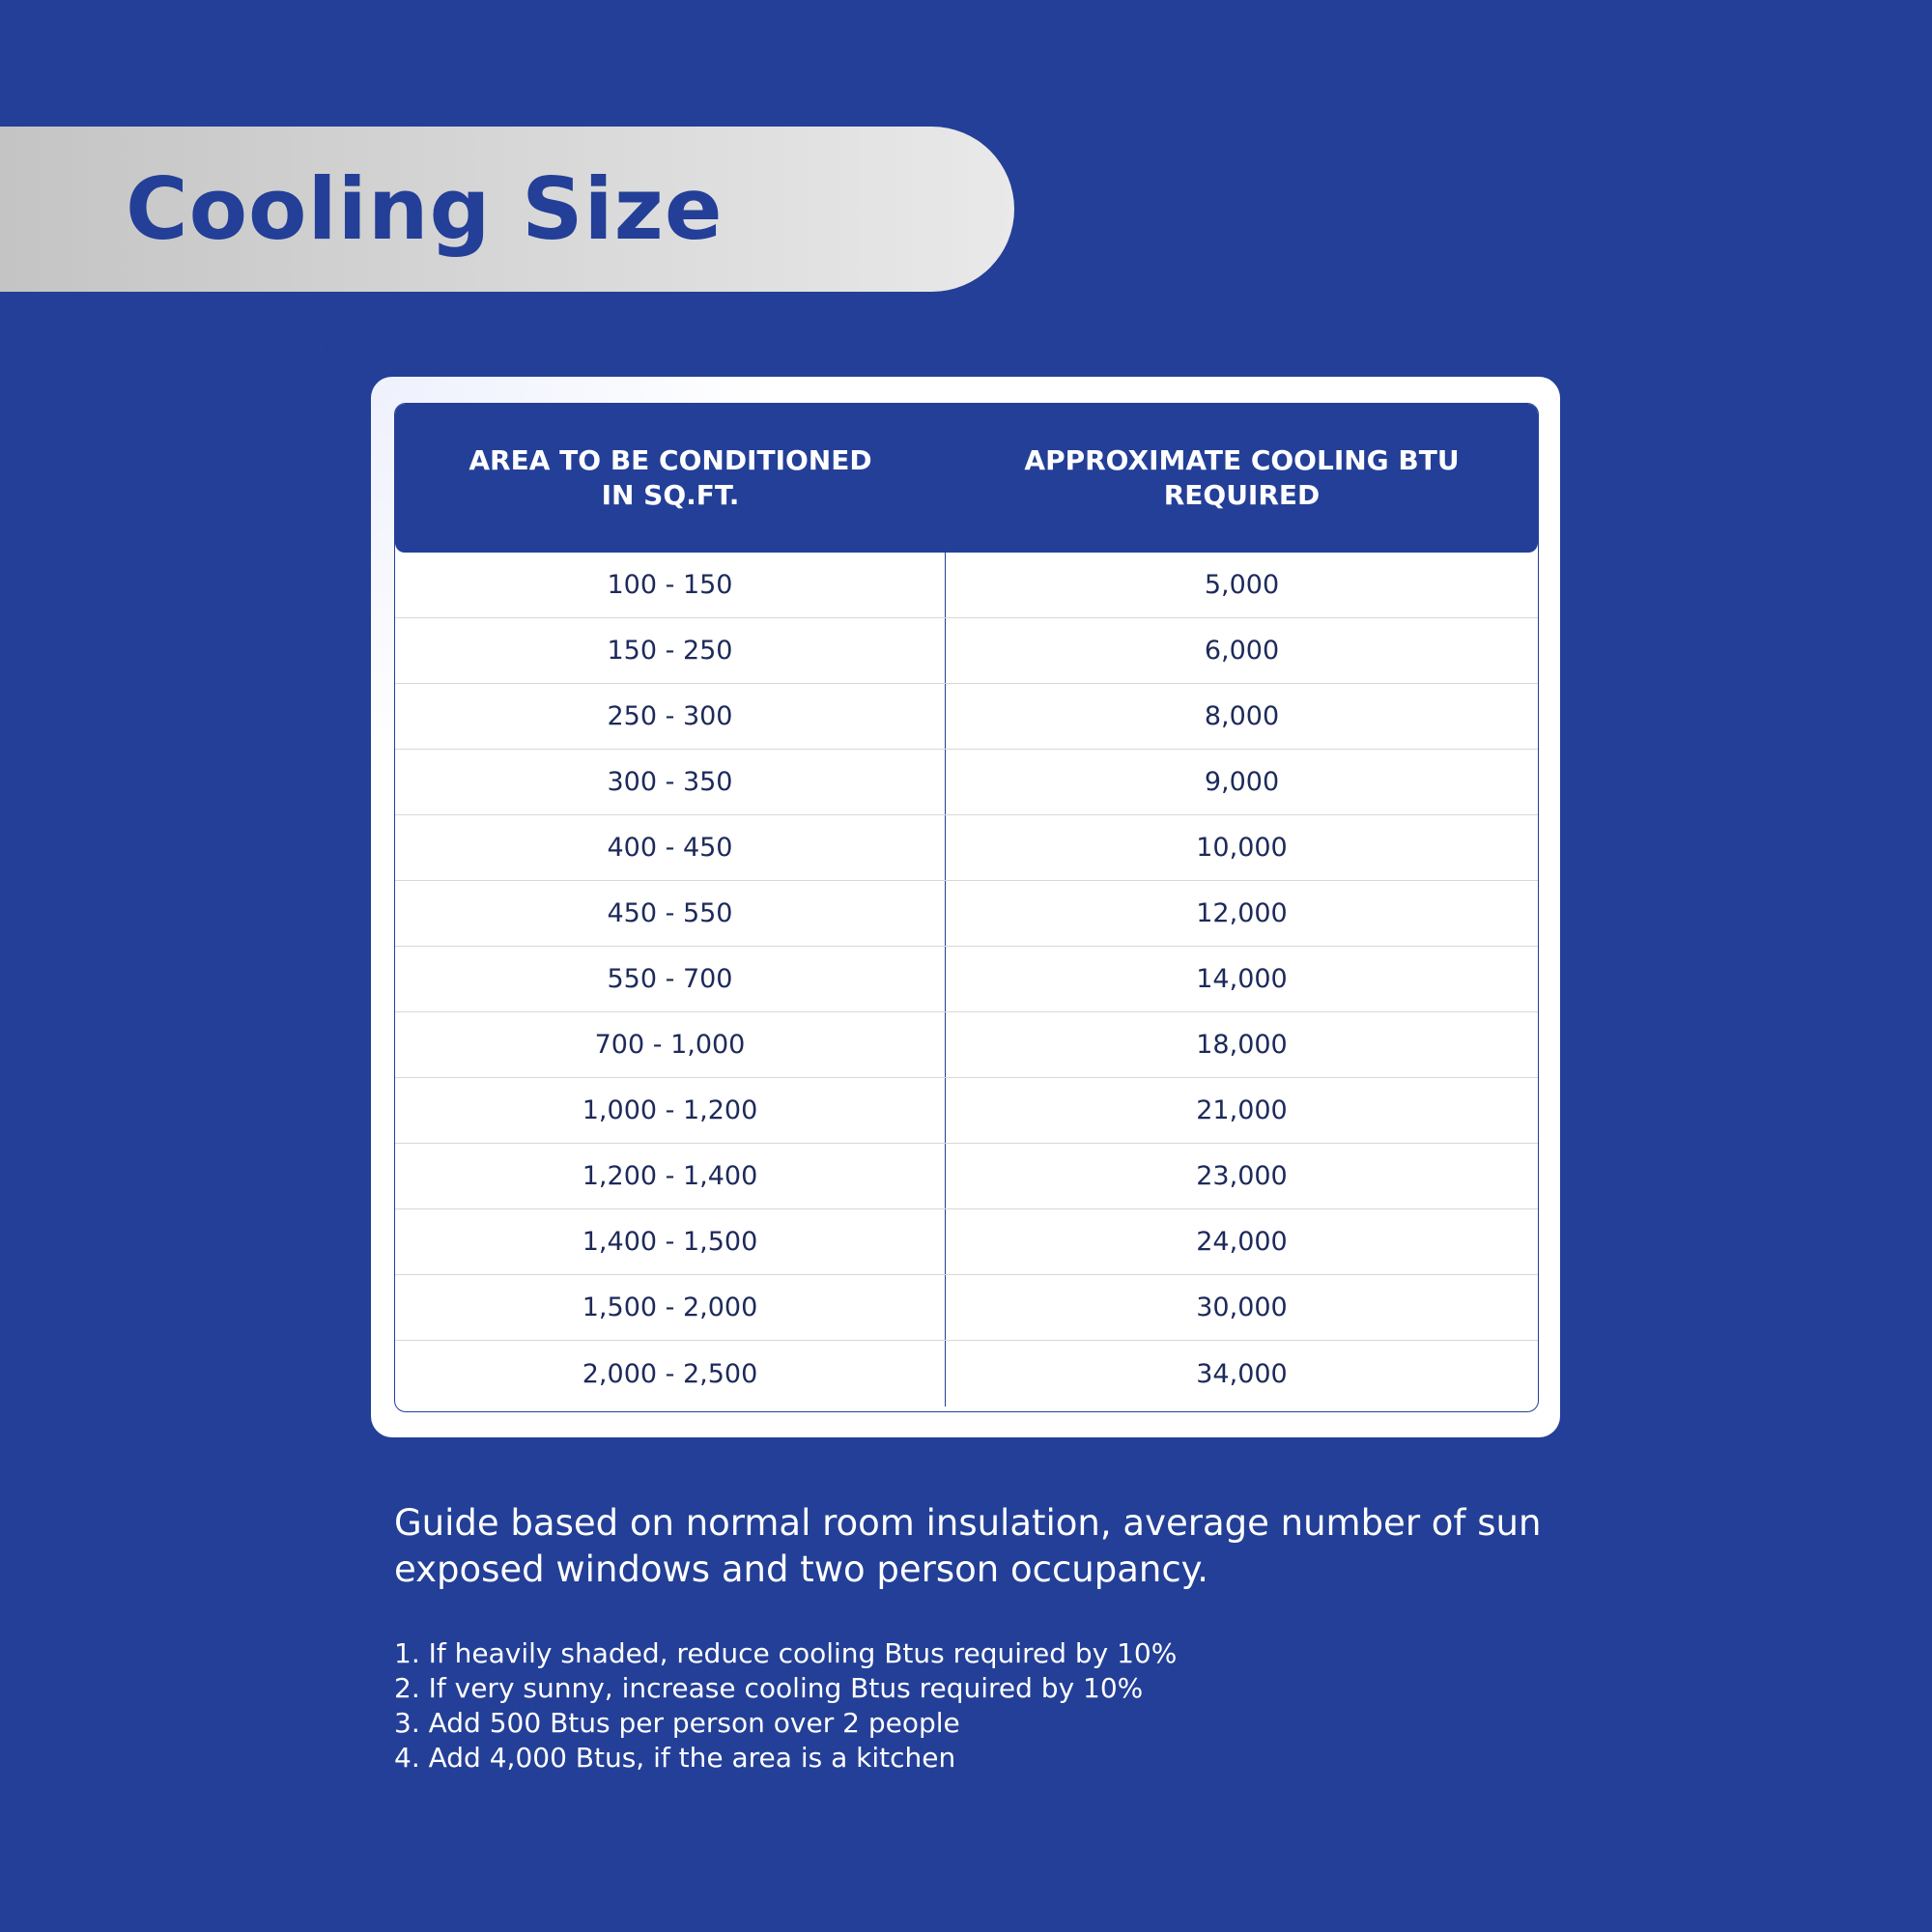 Image resolution: width=1932 pixels, height=1932 pixels. What do you see at coordinates (966, 1242) in the screenshot?
I see `table-row: 1,400 - 1,500 24,000` at bounding box center [966, 1242].